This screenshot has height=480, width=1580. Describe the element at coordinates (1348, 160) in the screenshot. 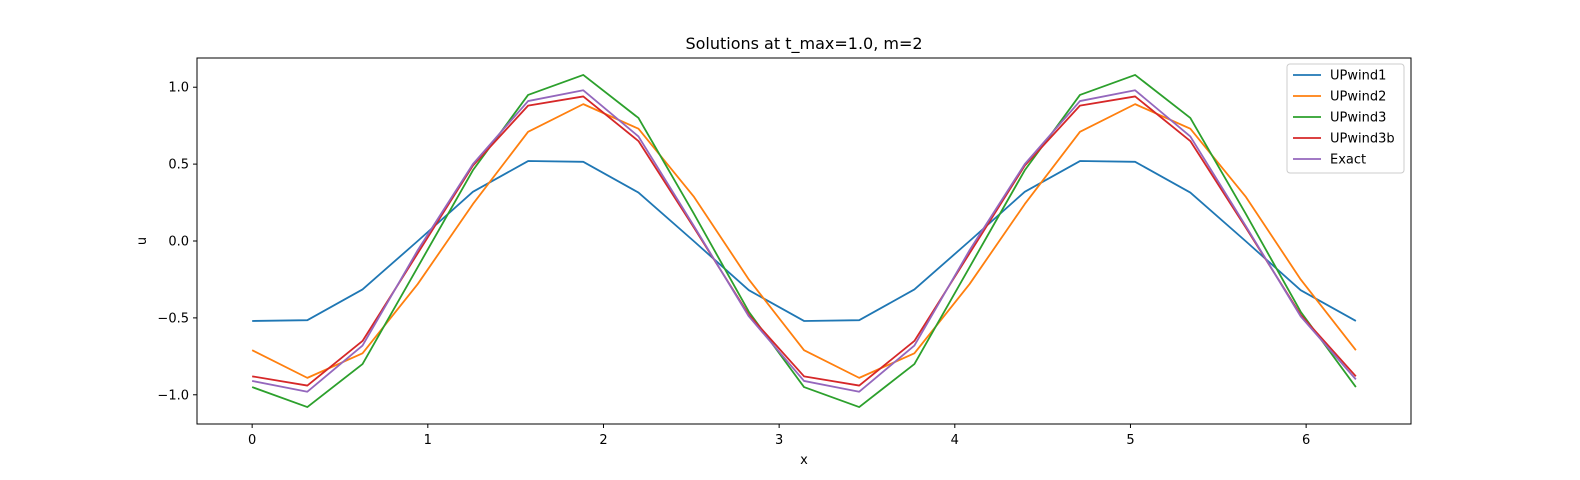

I see `legend-label: Exact` at that location.